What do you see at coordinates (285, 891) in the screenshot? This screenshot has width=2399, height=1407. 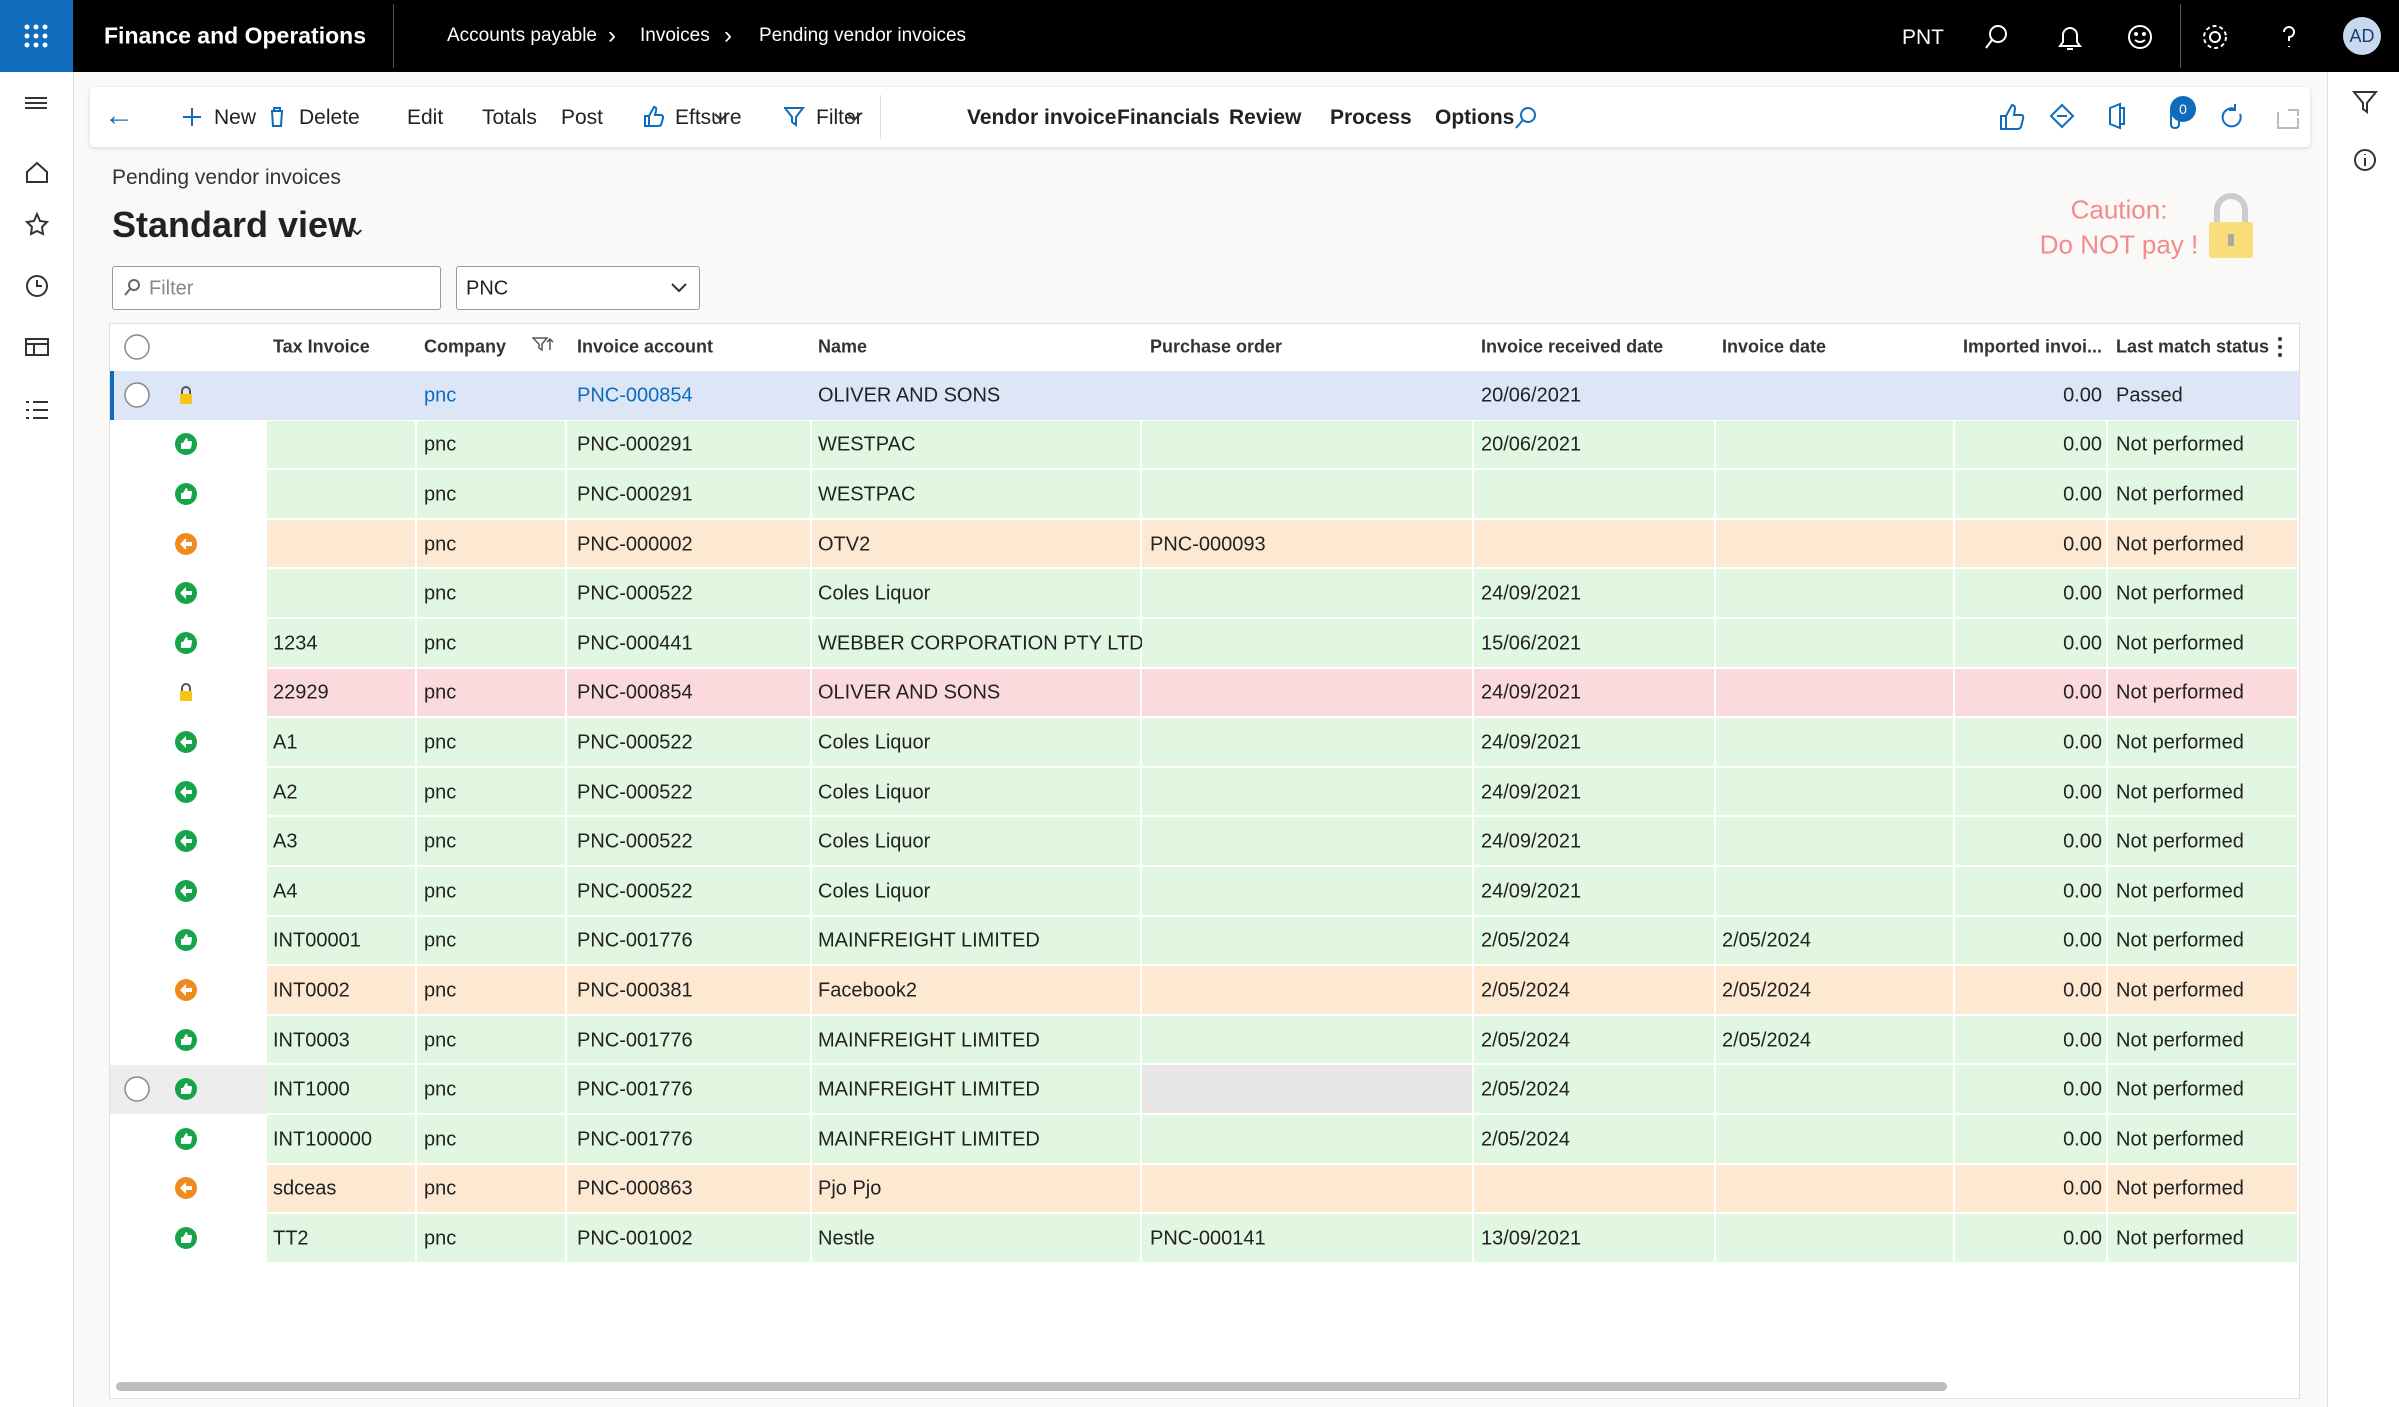 I see `cell-text: A4` at bounding box center [285, 891].